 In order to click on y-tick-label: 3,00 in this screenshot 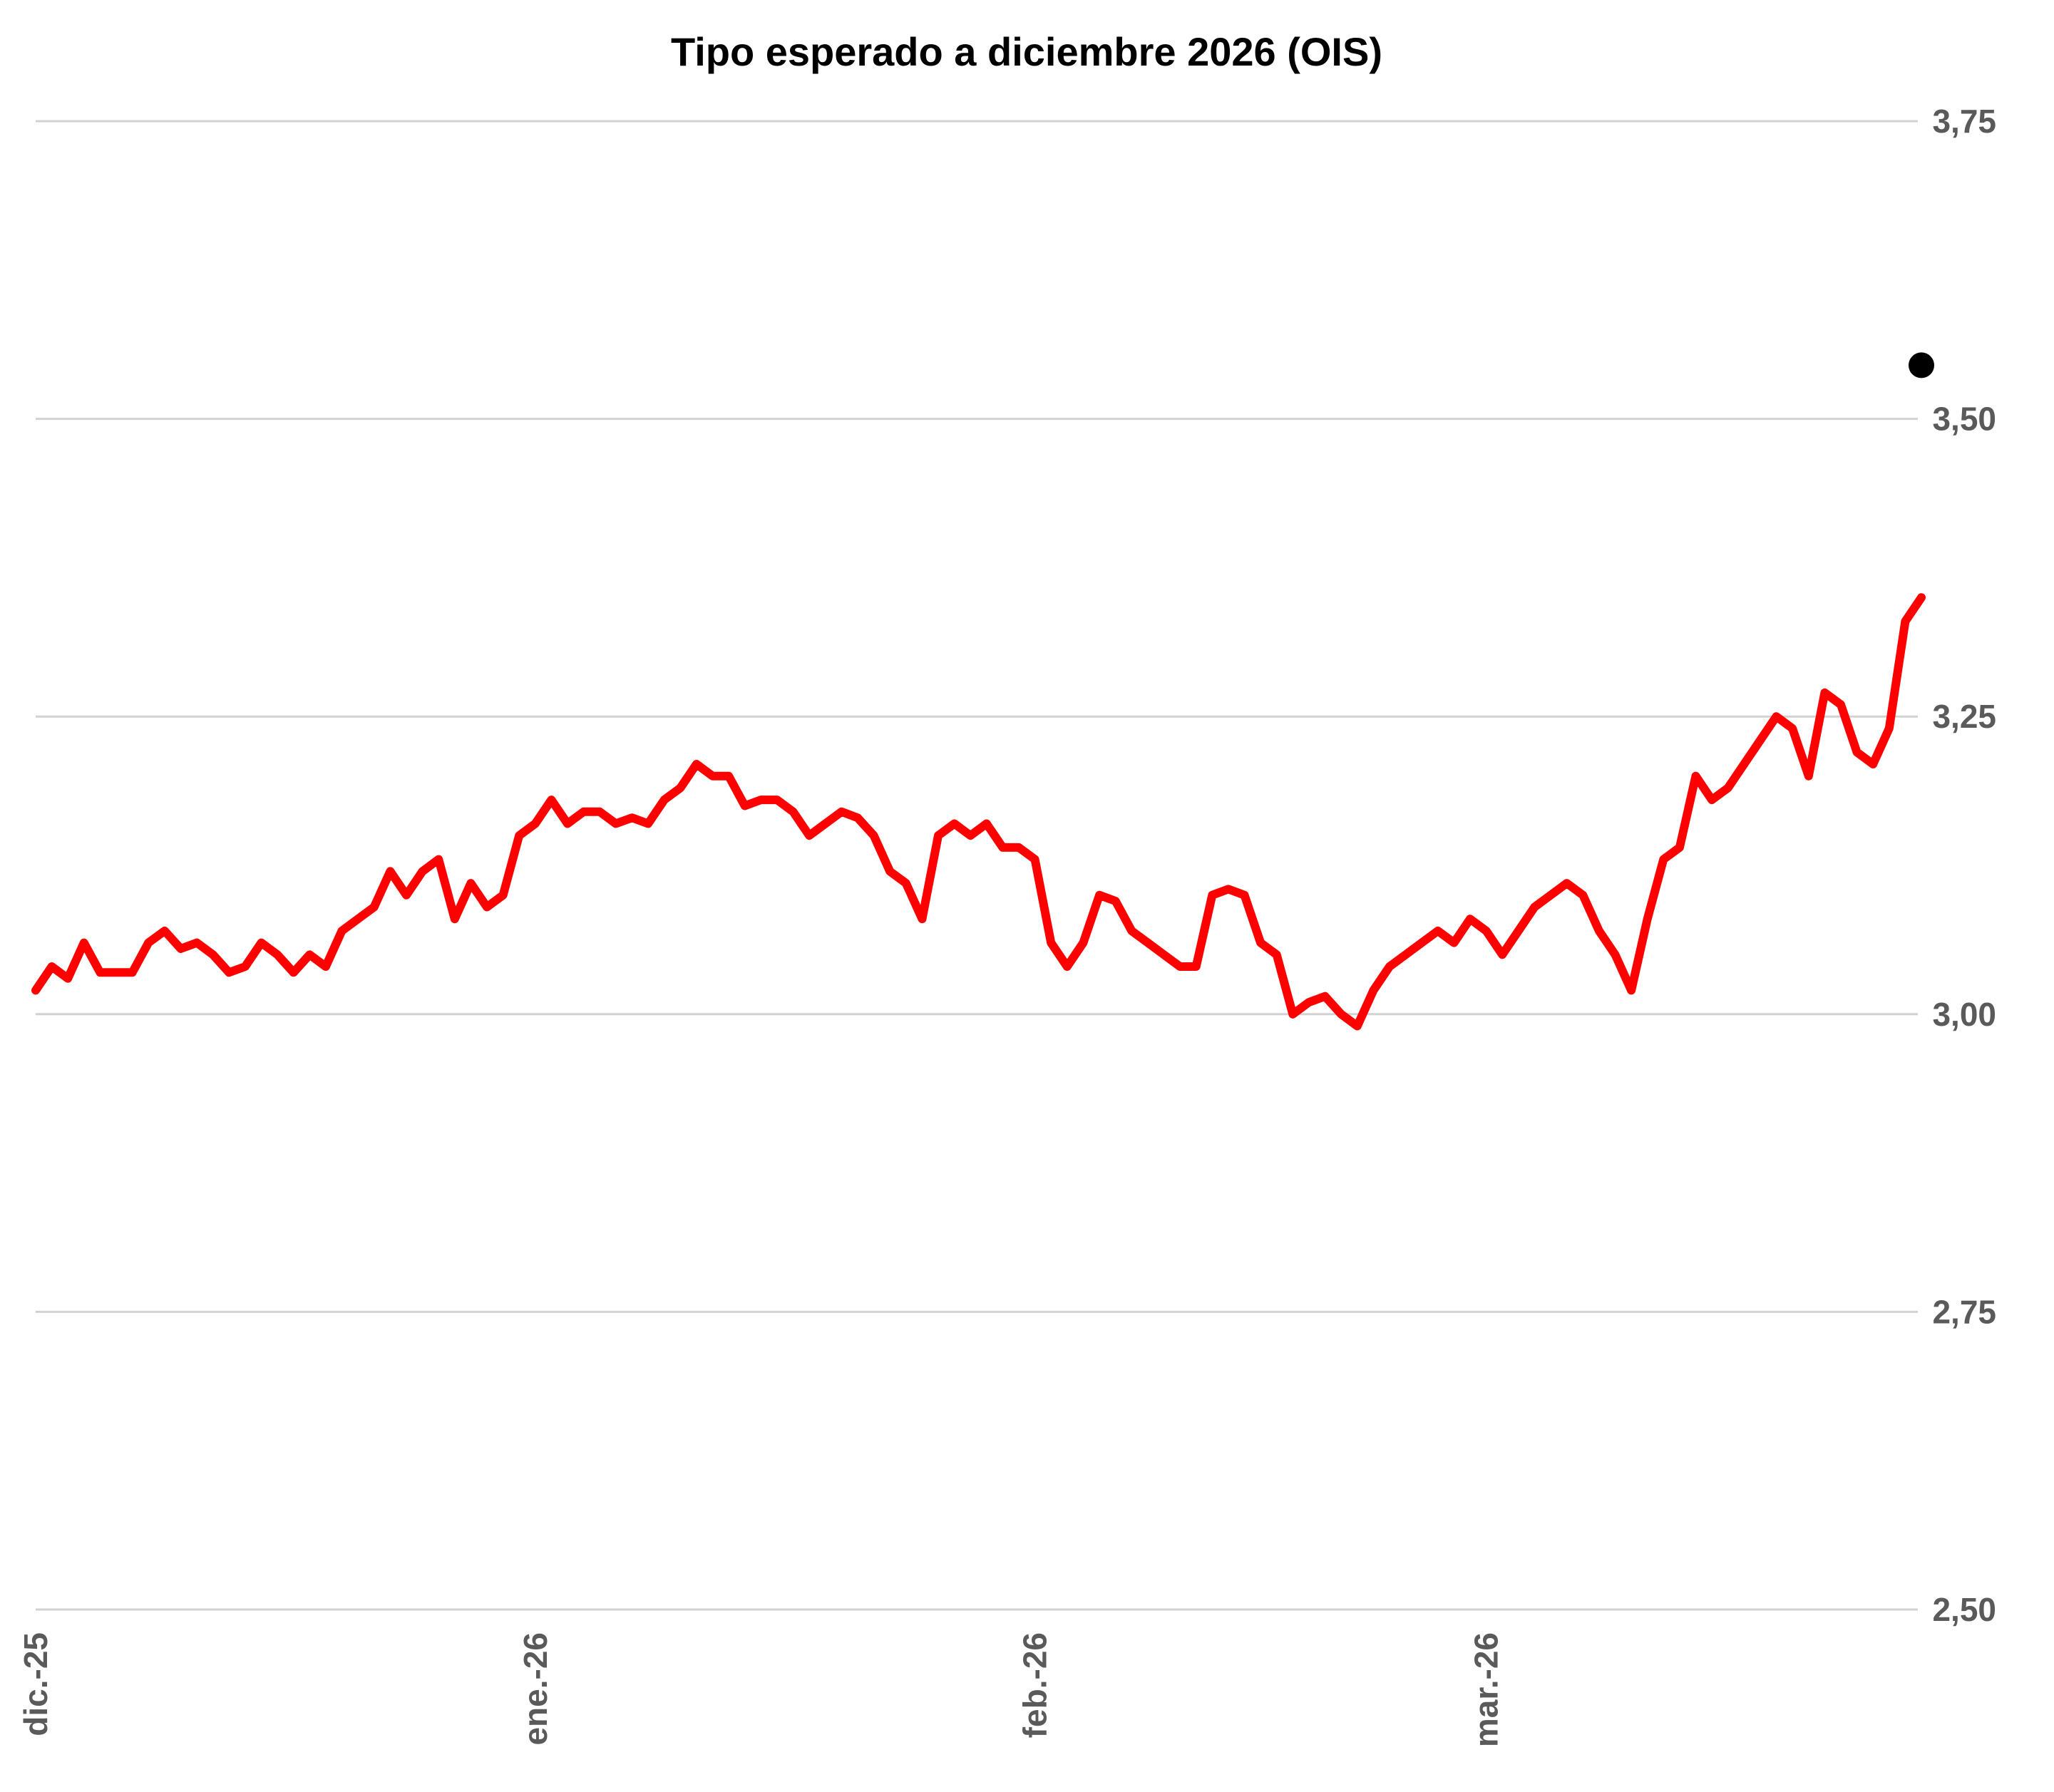, I will do `click(1964, 1015)`.